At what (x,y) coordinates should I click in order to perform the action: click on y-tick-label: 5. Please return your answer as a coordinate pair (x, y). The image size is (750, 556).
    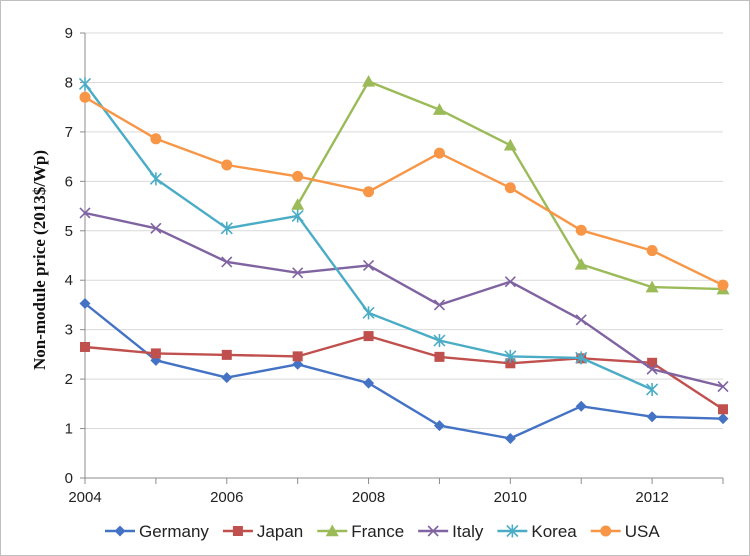
    Looking at the image, I should click on (69, 231).